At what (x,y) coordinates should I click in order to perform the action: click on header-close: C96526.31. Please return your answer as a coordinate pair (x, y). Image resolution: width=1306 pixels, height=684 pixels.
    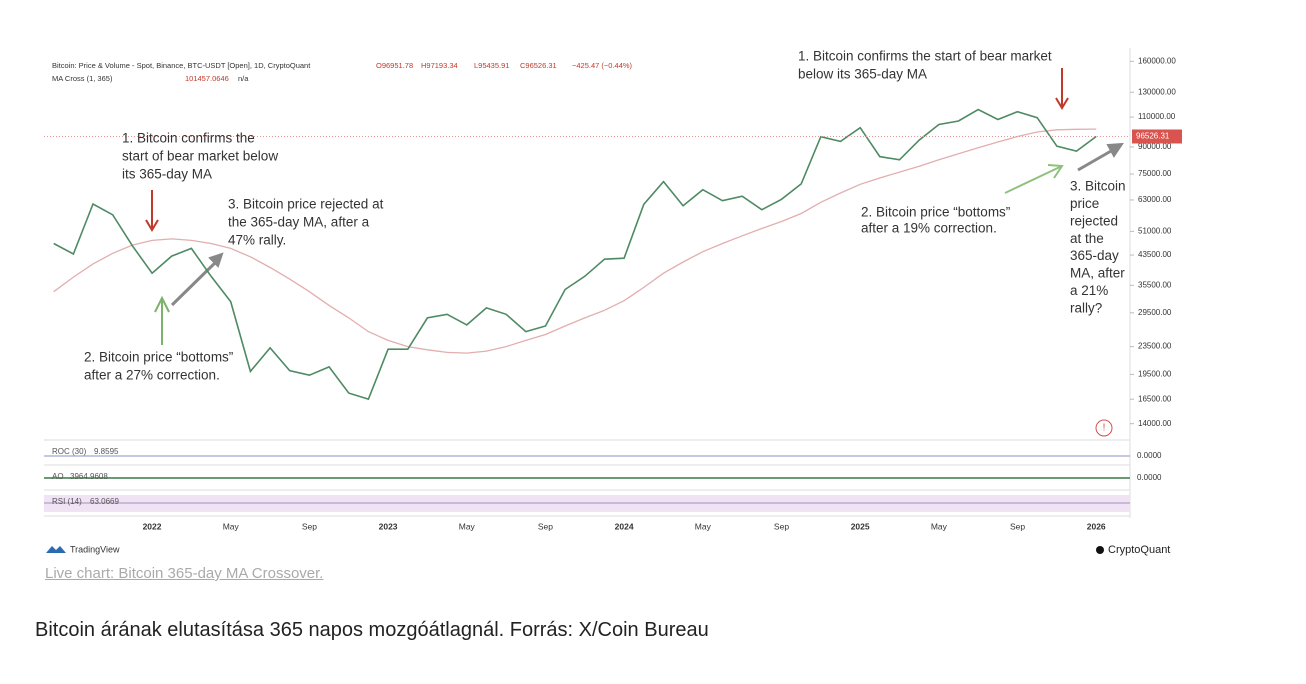
    Looking at the image, I should click on (538, 65).